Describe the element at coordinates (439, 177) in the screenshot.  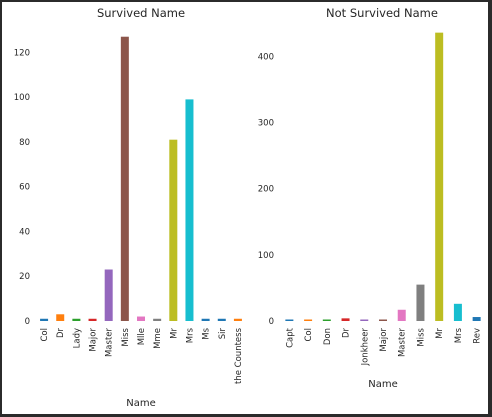
I see `bar-1-mr` at that location.